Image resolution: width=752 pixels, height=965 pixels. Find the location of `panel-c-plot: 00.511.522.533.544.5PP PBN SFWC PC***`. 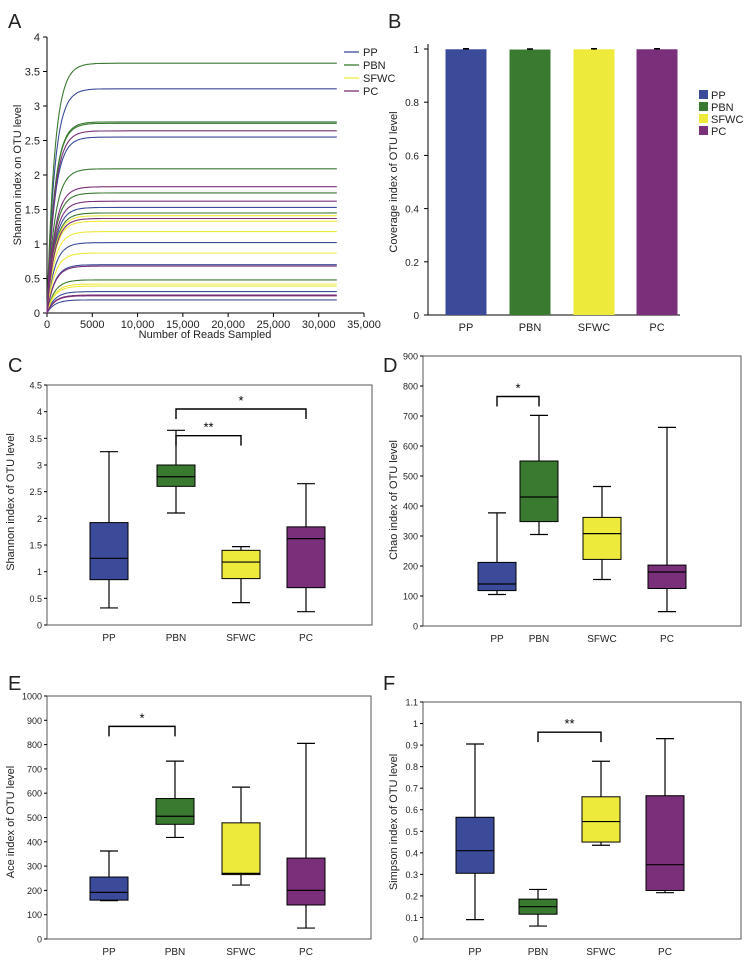

panel-c-plot: 00.511.522.533.544.5PP PBN SFWC PC*** is located at coordinates (201, 512).